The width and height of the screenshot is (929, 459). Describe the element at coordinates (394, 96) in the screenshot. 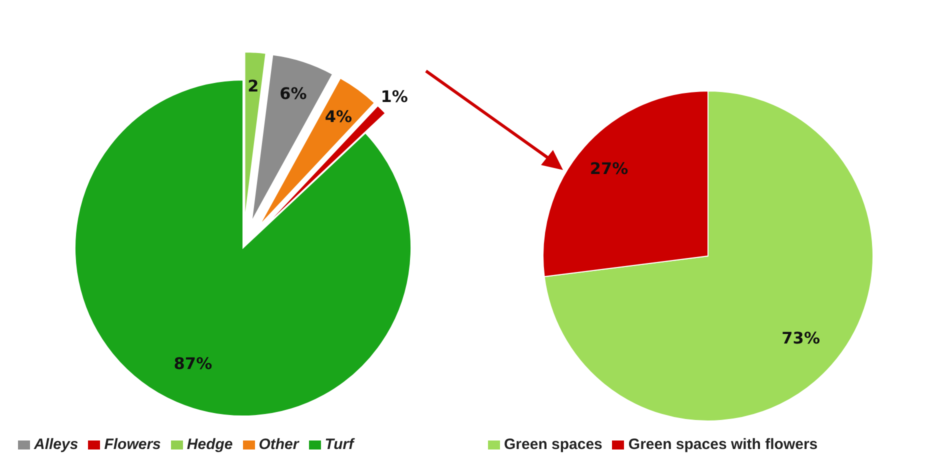

I see `data-label: 1%` at that location.